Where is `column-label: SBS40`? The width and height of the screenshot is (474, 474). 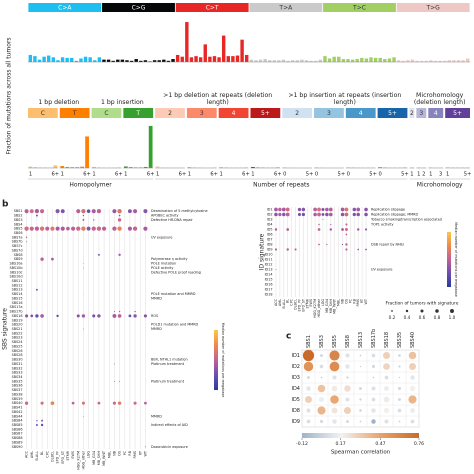
column-label: SBS40 is located at coordinates (413, 340).